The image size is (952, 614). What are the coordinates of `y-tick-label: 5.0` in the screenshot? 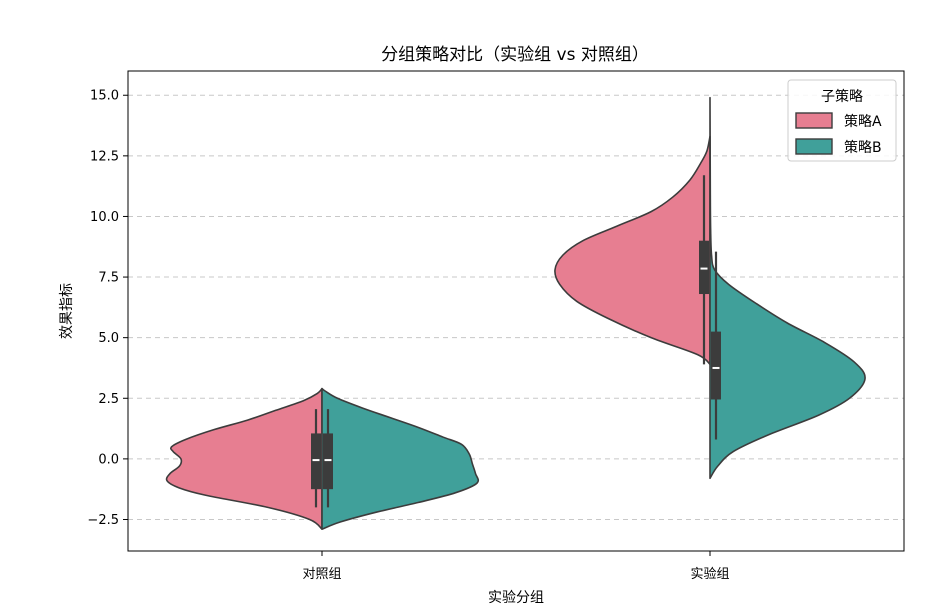 It's located at (108, 338).